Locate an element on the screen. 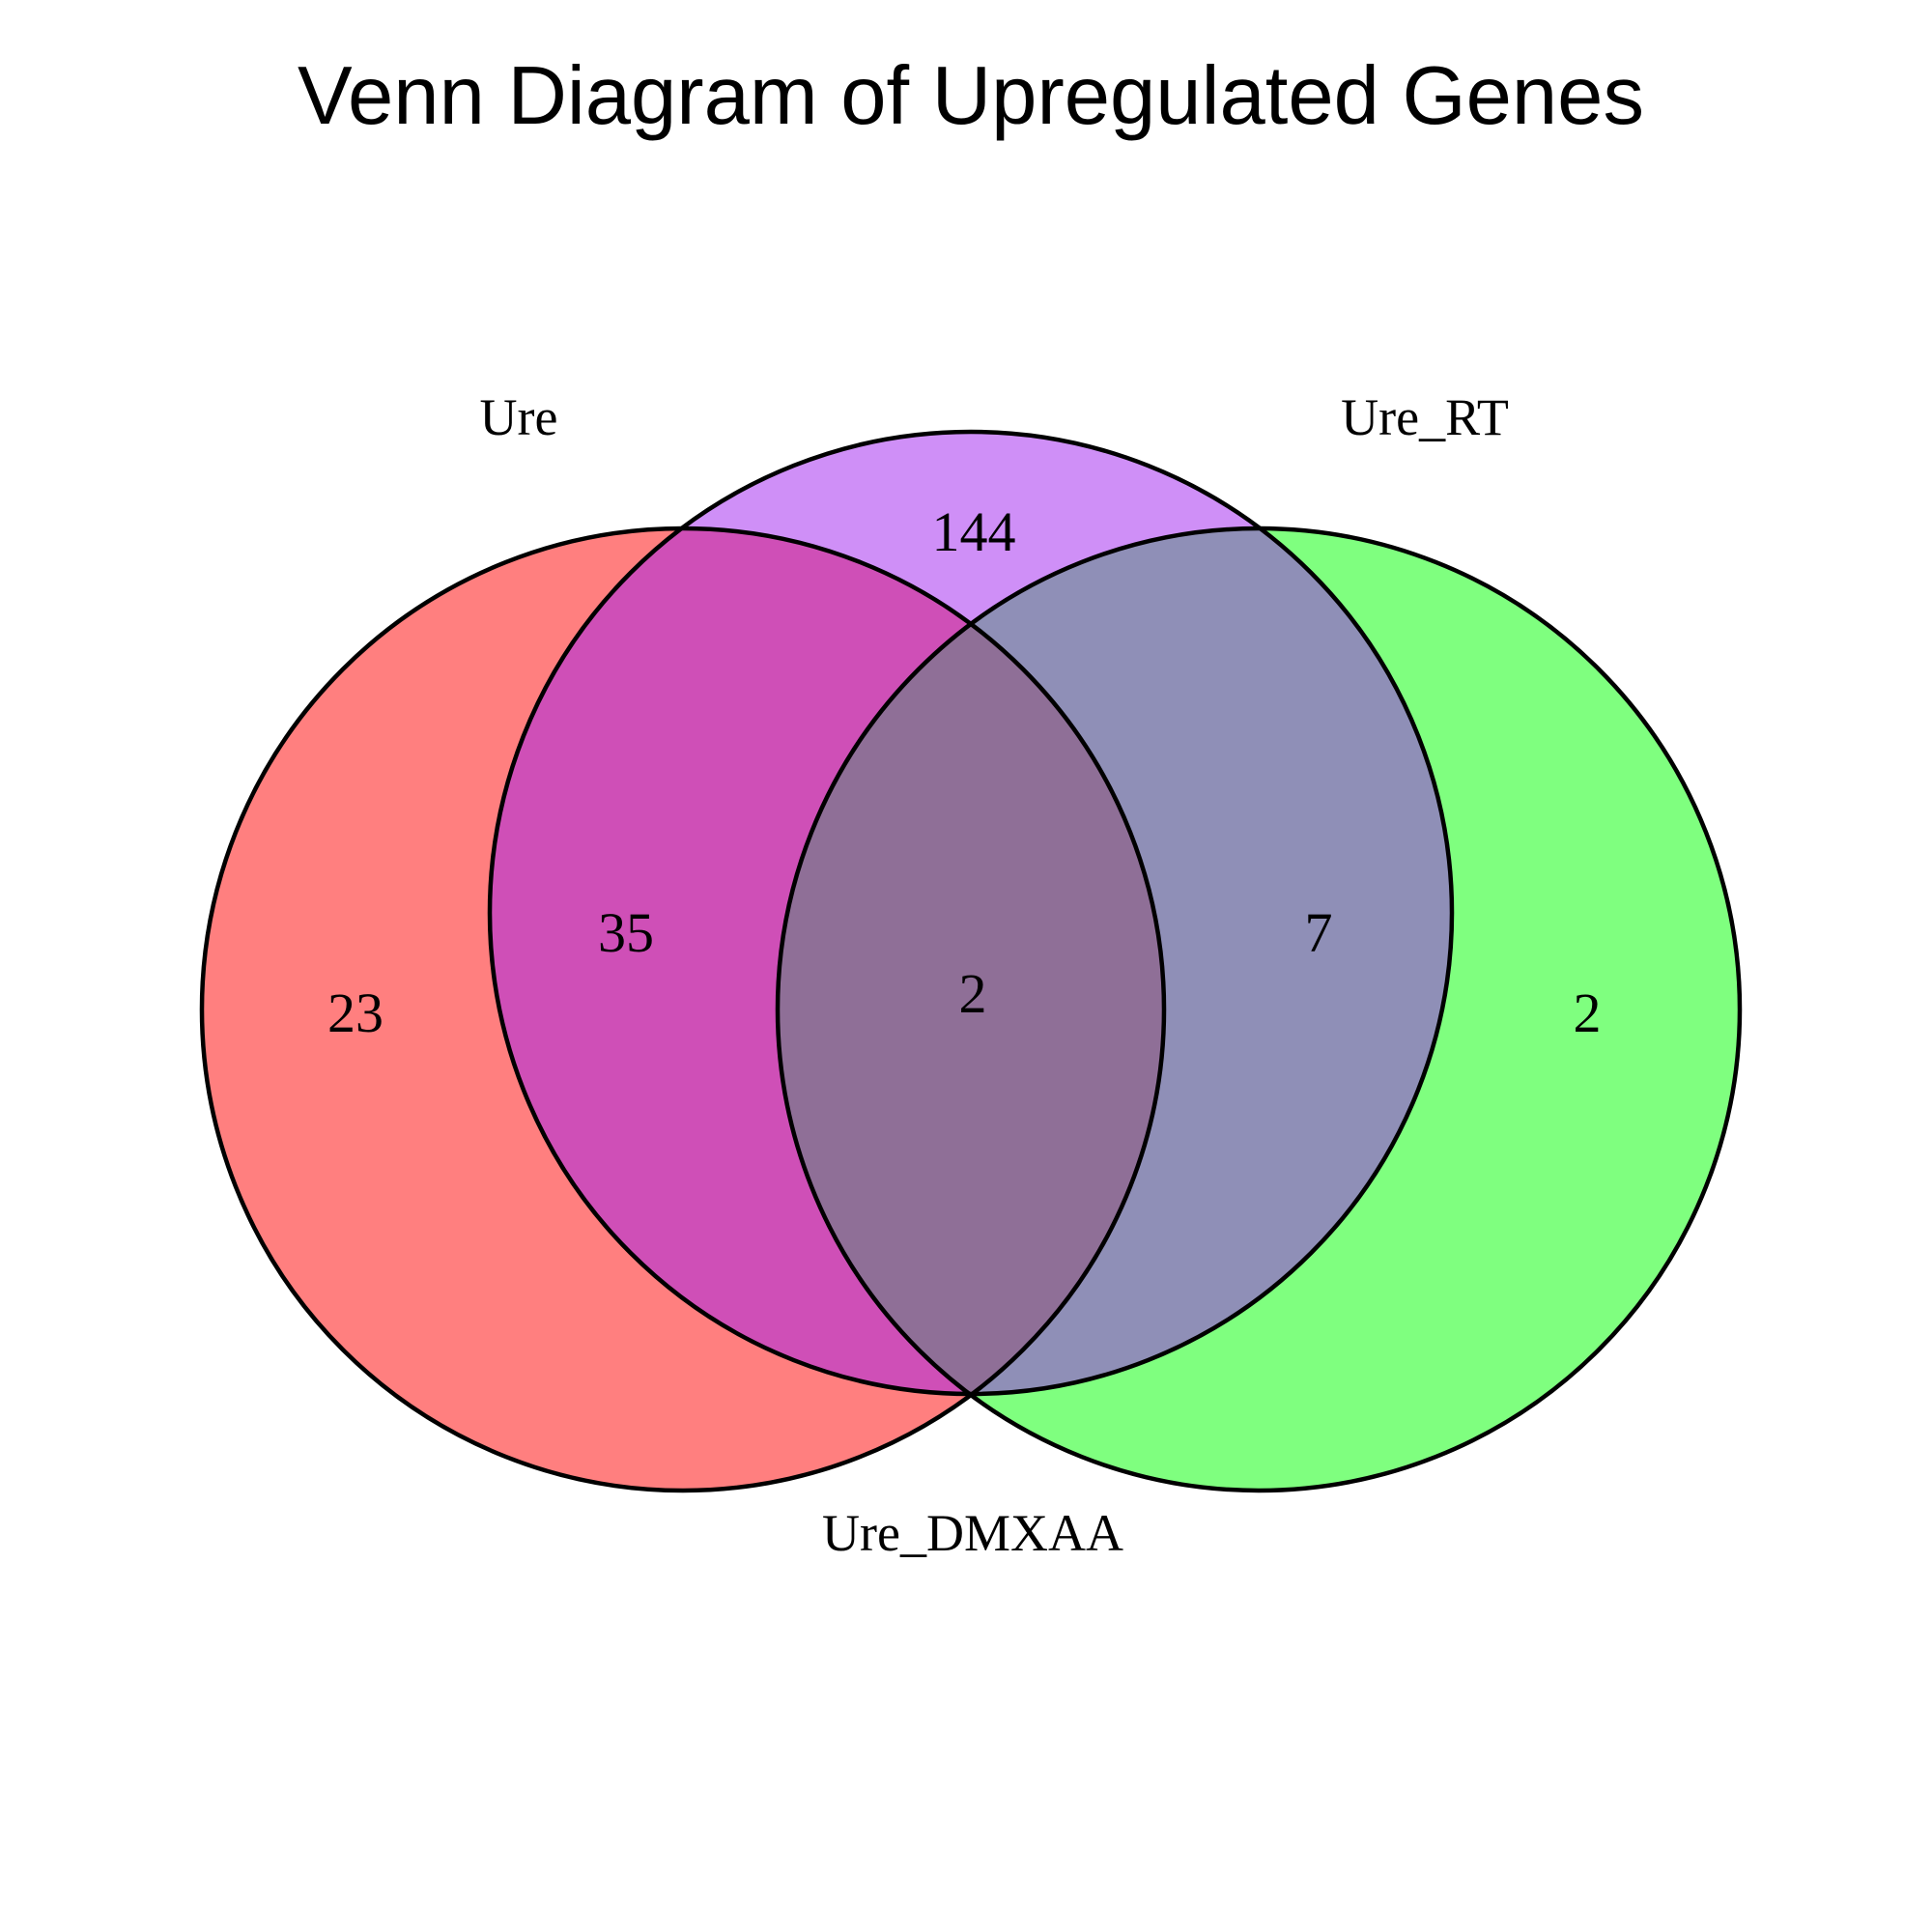 The height and width of the screenshot is (1932, 1932). set-label-ure: Ure is located at coordinates (519, 417).